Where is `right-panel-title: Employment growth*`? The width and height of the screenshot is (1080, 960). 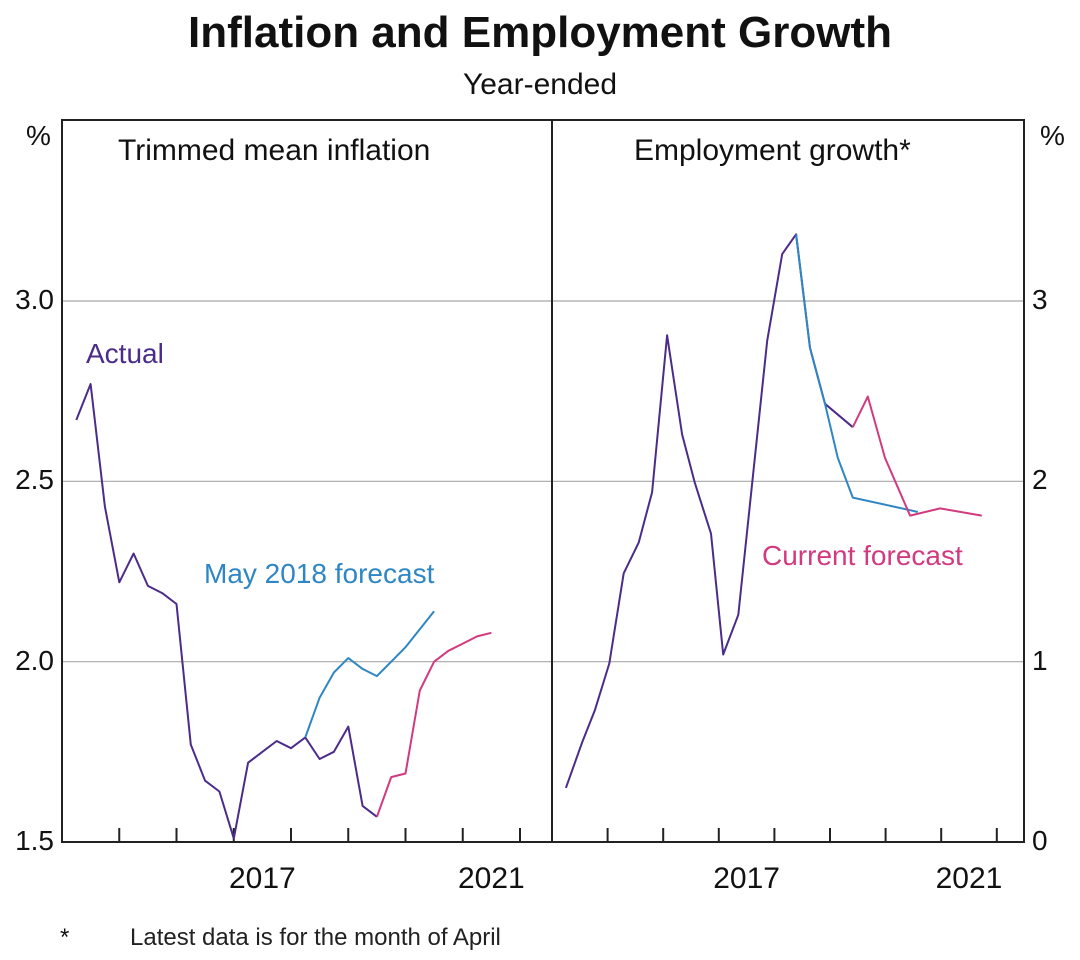 right-panel-title: Employment growth* is located at coordinates (772, 150).